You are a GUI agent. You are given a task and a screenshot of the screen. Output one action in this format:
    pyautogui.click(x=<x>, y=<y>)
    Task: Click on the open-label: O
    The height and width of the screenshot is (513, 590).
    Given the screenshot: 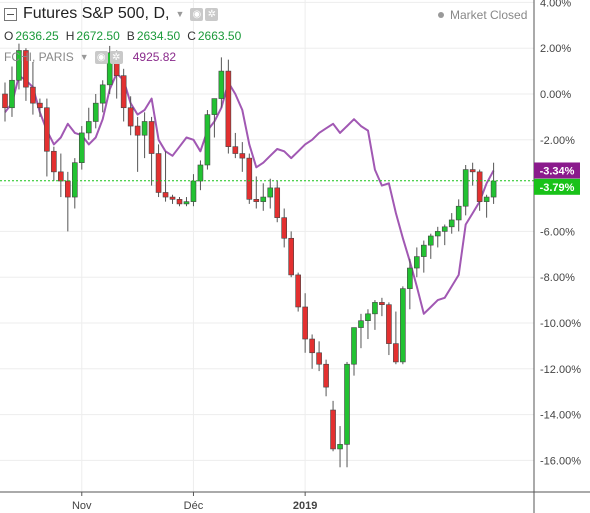 What is the action you would take?
    pyautogui.click(x=9, y=36)
    